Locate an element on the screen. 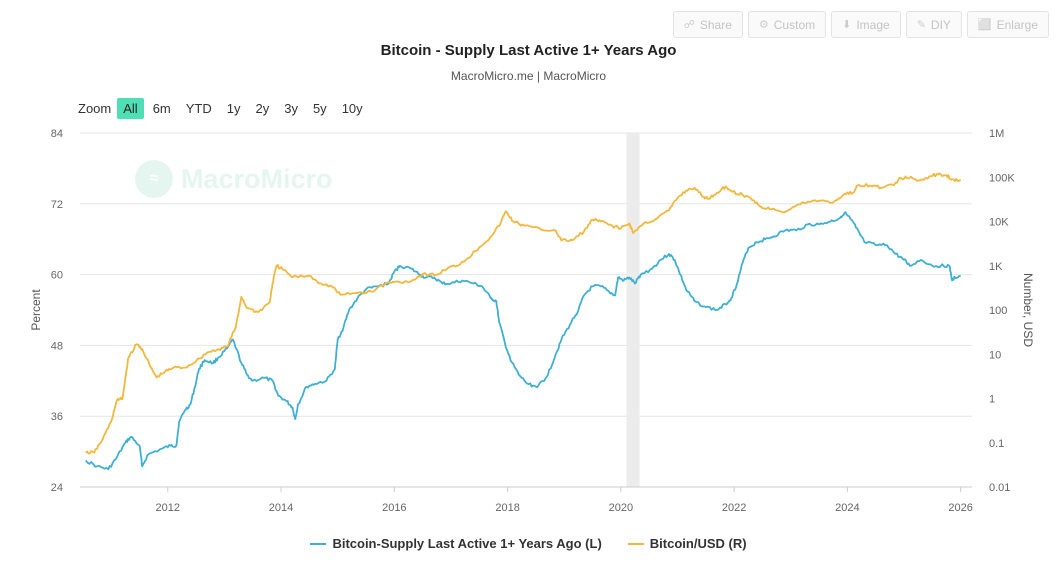  shaded-period-band is located at coordinates (633, 310).